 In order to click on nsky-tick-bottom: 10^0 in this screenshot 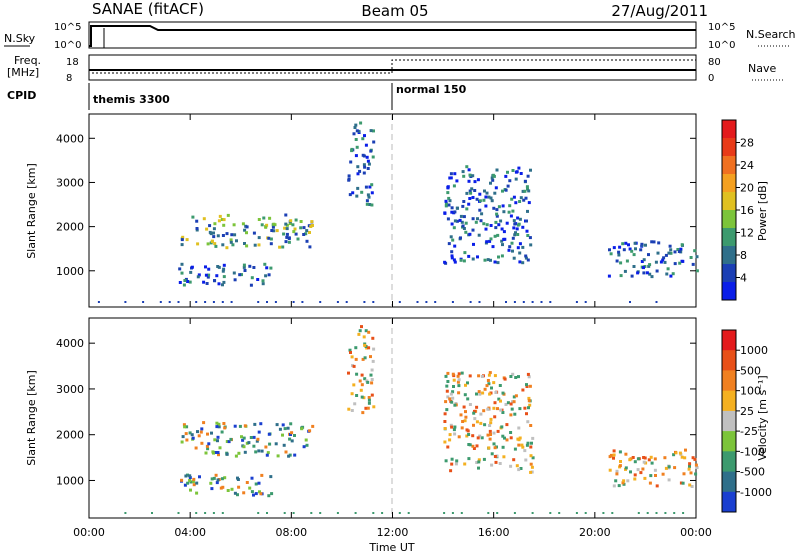, I will do `click(67, 45)`.